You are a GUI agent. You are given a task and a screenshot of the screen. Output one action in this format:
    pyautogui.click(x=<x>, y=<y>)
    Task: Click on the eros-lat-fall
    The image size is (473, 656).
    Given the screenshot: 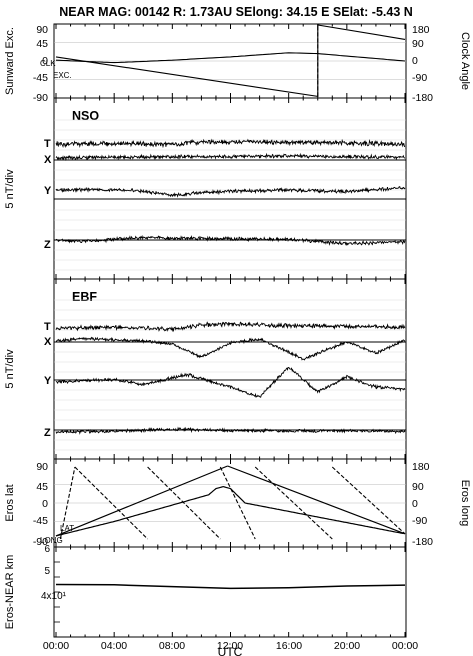 What is the action you would take?
    pyautogui.click(x=316, y=500)
    